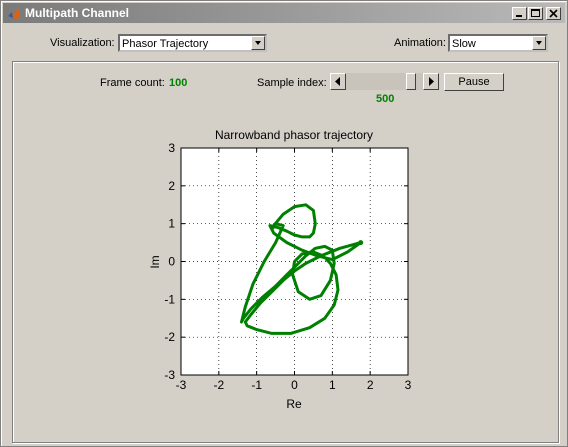 This screenshot has height=447, width=568. I want to click on y-tick-label: 0, so click(171, 262).